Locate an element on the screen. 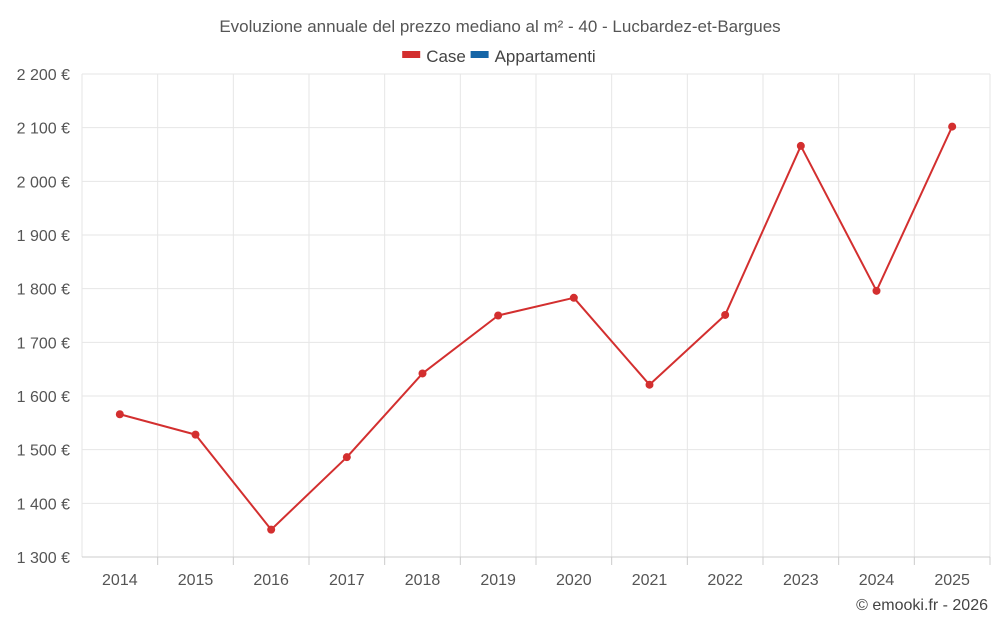  legend-item-appartamenti: Appartamenti is located at coordinates (533, 56).